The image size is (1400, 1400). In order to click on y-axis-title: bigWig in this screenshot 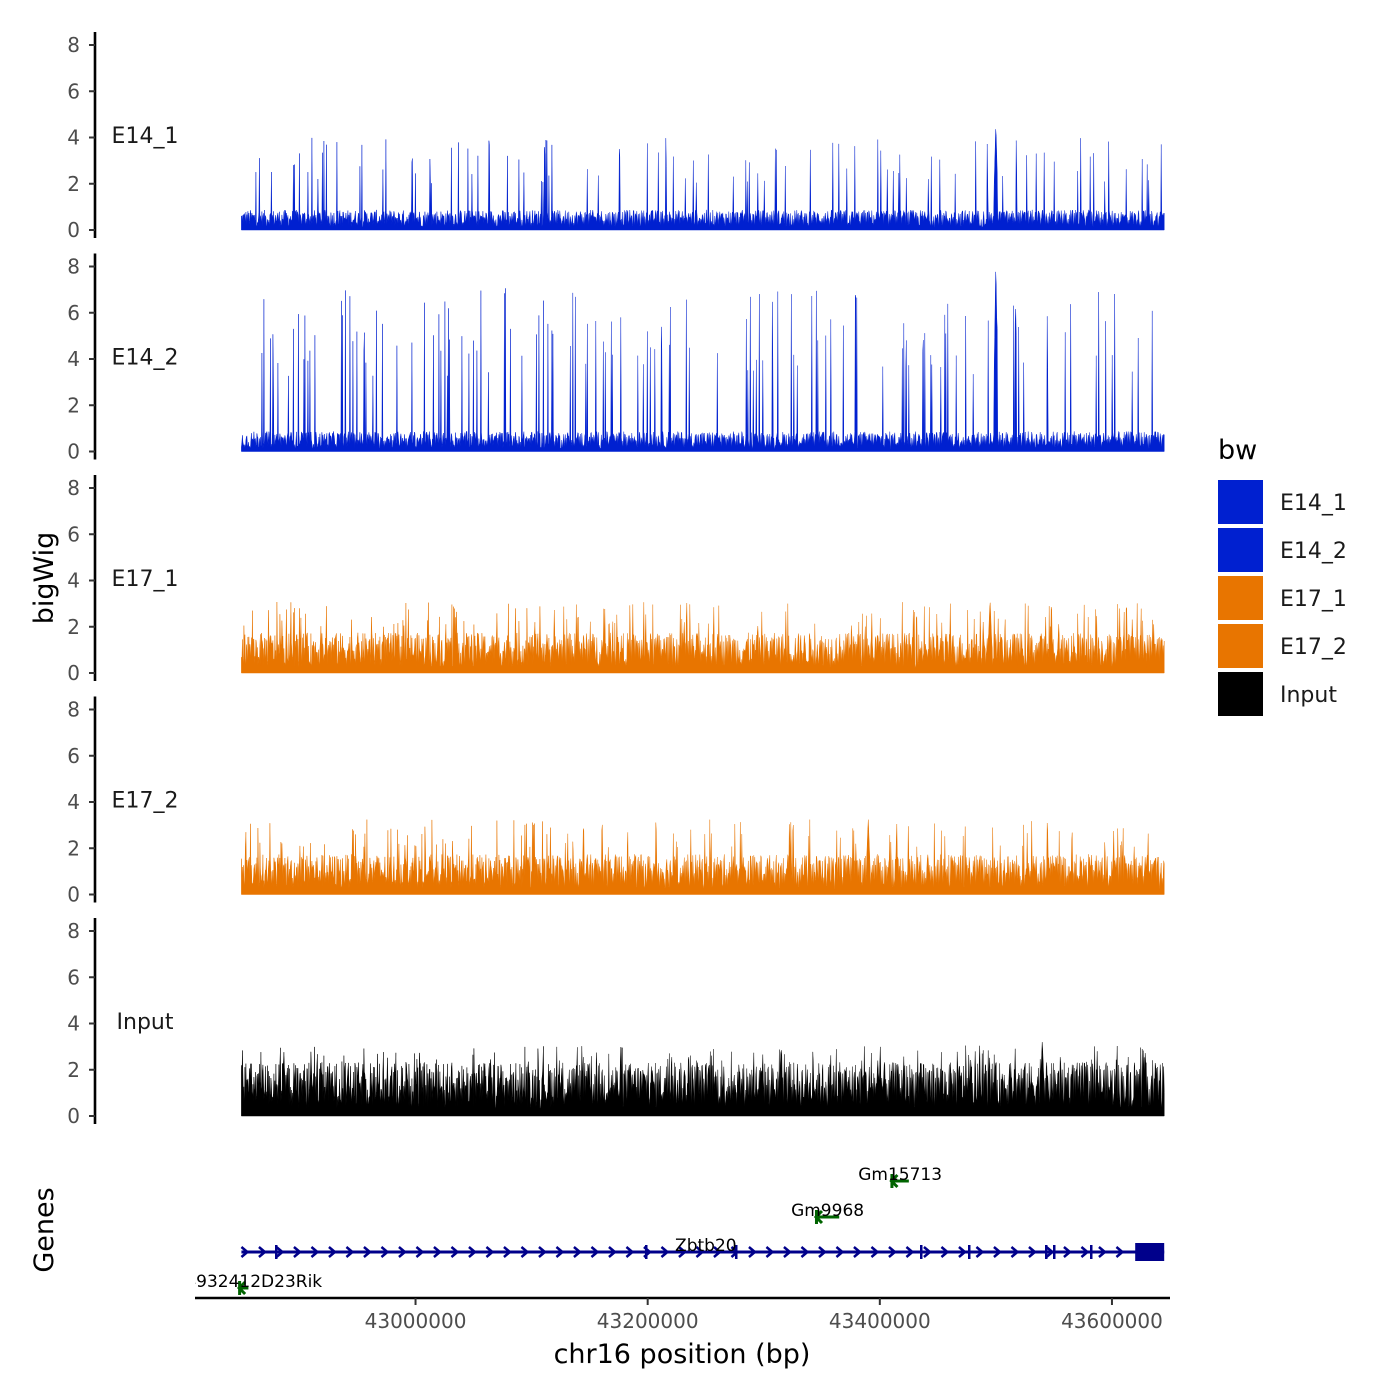, I will do `click(44, 578)`.